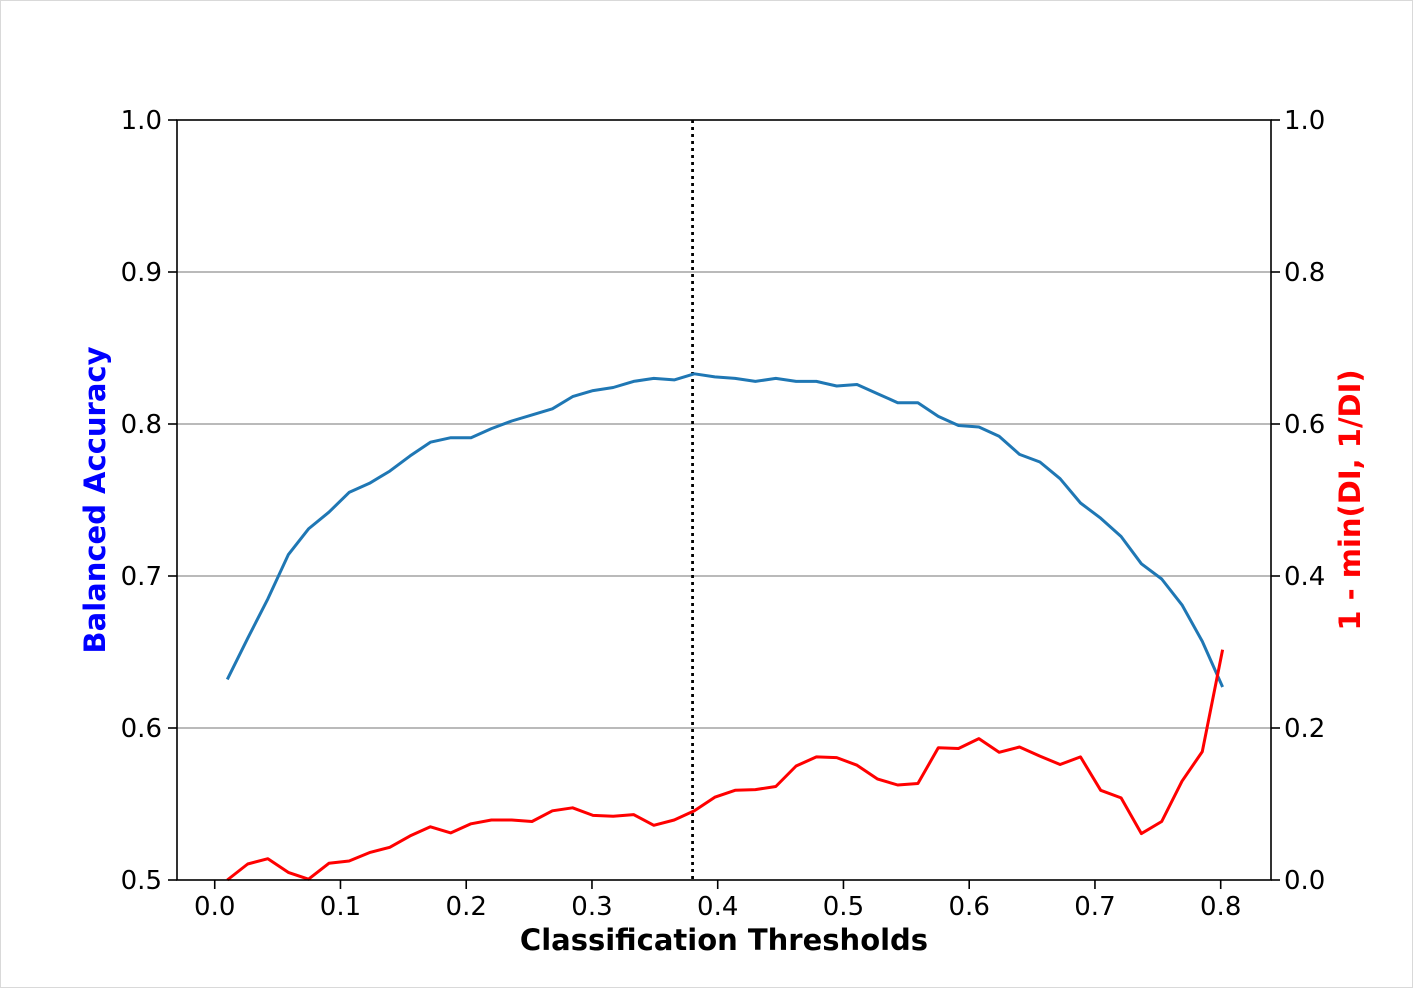  What do you see at coordinates (1350, 499) in the screenshot?
I see `y-axis-right-label: 1 - min(DI, 1/DI)` at bounding box center [1350, 499].